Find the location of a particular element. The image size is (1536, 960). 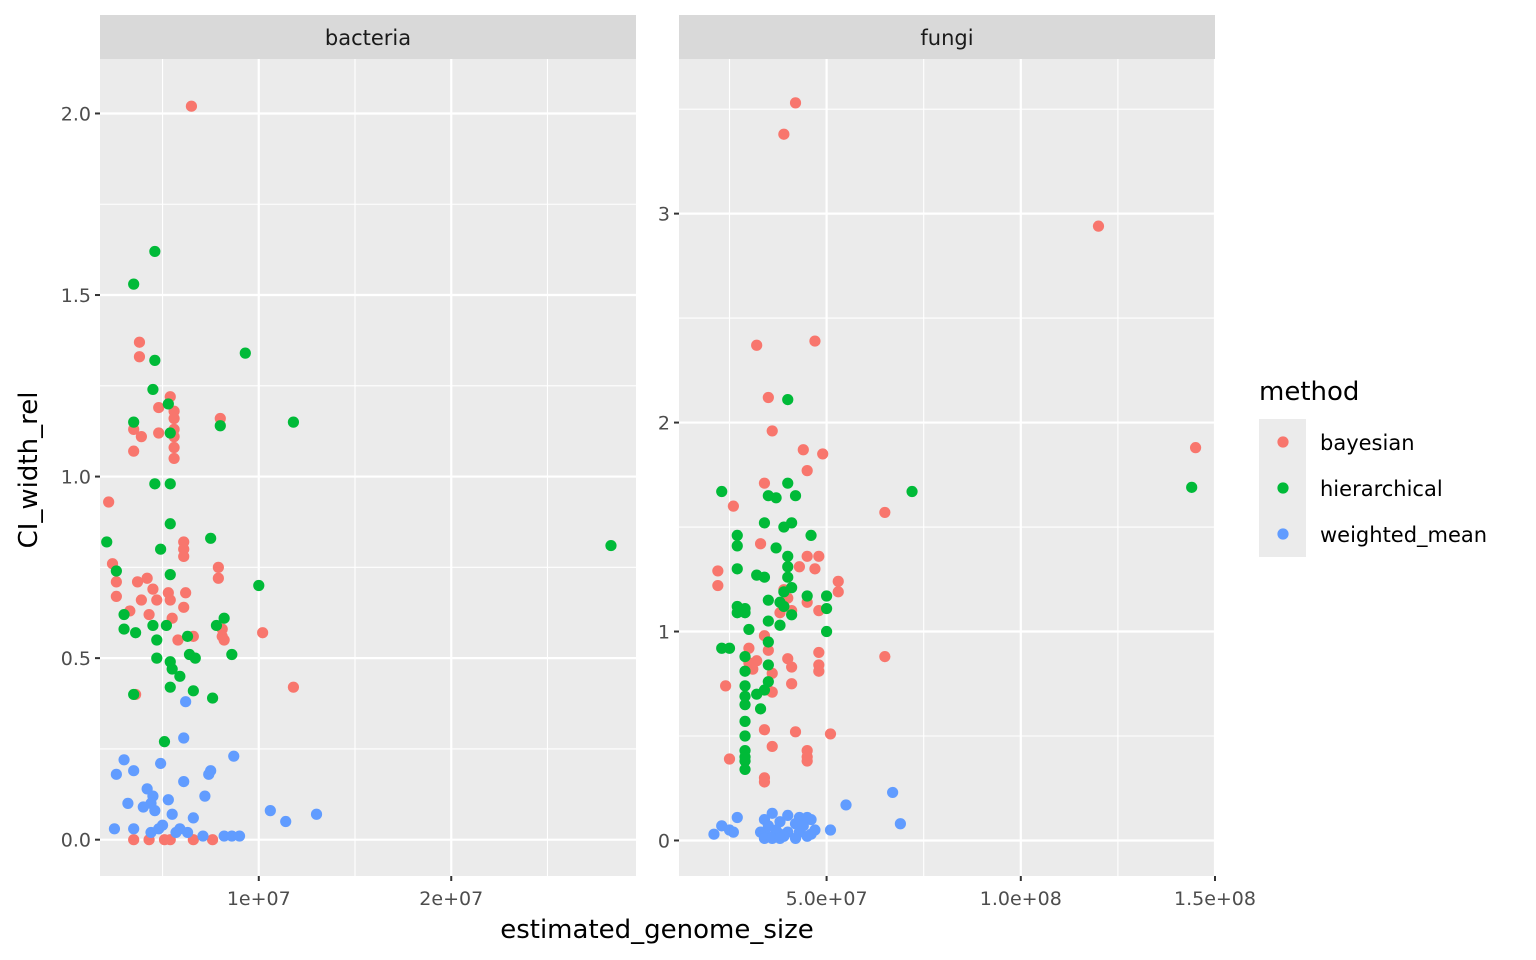

legend-label: bayesian is located at coordinates (1367, 443).